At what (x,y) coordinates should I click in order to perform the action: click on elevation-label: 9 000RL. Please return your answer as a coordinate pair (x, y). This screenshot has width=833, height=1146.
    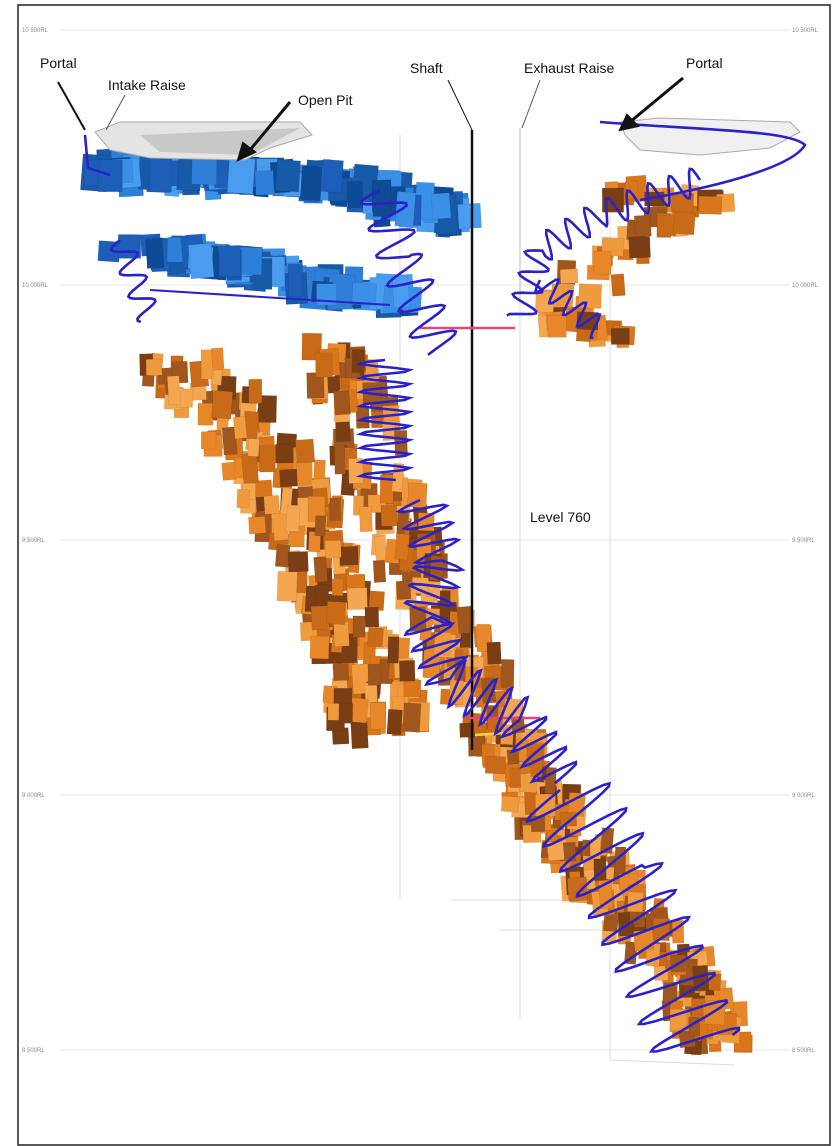
    Looking at the image, I should click on (33, 796).